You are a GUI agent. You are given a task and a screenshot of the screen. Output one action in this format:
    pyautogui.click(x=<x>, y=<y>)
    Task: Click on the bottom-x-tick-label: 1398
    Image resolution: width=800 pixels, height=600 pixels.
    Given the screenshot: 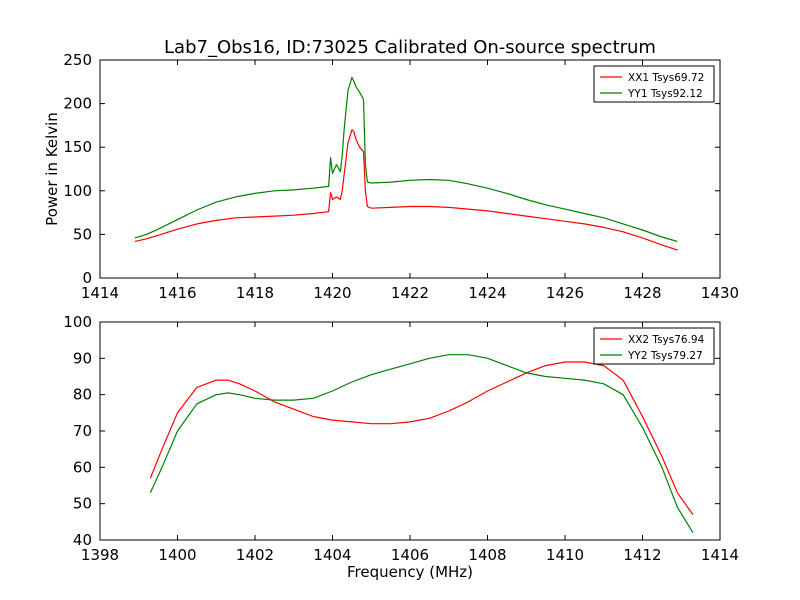 What is the action you would take?
    pyautogui.click(x=100, y=555)
    